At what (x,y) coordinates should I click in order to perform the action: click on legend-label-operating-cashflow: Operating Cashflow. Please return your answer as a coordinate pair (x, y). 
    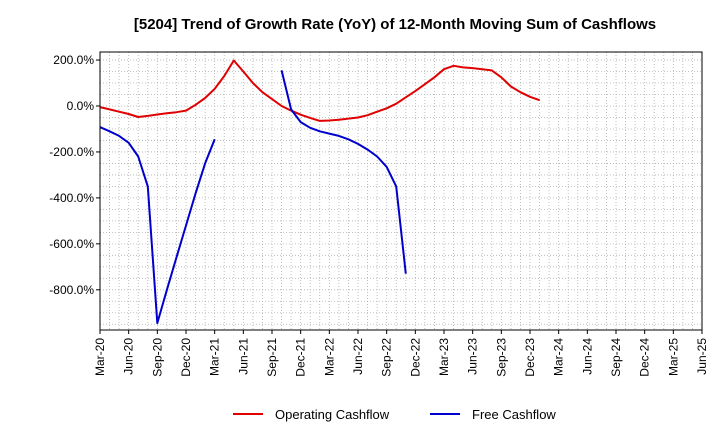
    Looking at the image, I should click on (332, 414).